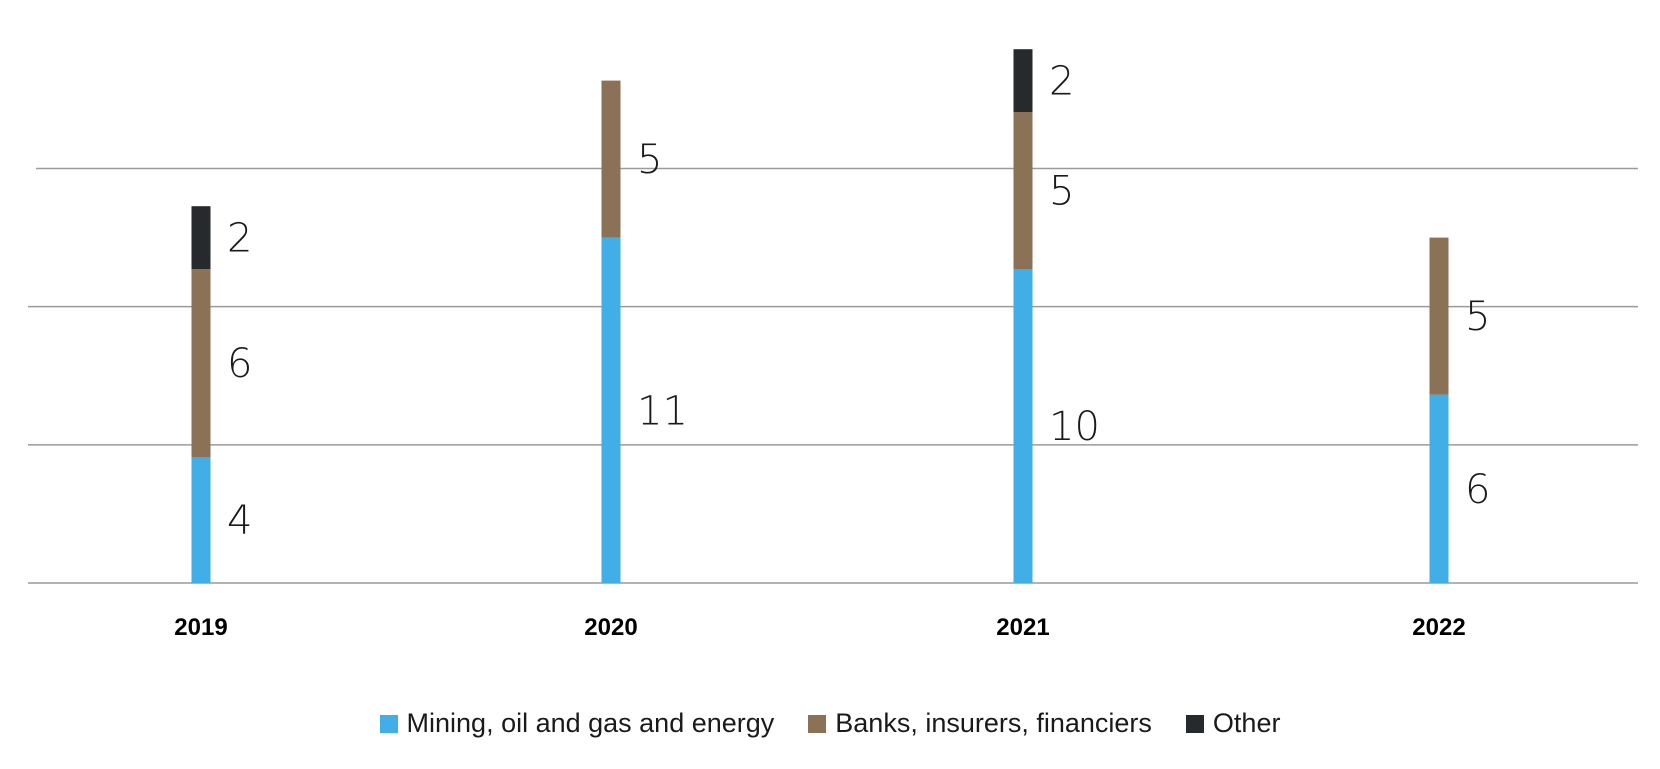 The height and width of the screenshot is (769, 1660). Describe the element at coordinates (1022, 627) in the screenshot. I see `x-tick-label: 2021` at that location.